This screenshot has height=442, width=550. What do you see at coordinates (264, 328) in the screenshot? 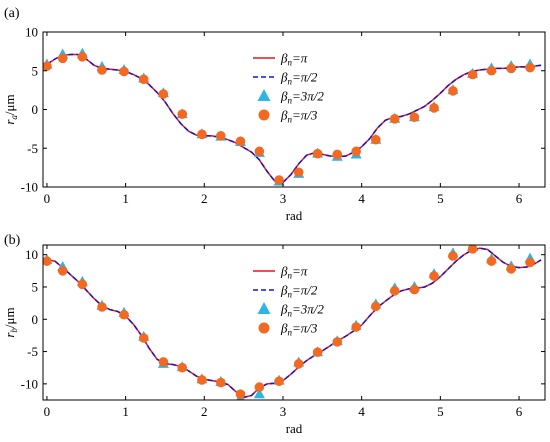
I see `legend-circle-marker` at bounding box center [264, 328].